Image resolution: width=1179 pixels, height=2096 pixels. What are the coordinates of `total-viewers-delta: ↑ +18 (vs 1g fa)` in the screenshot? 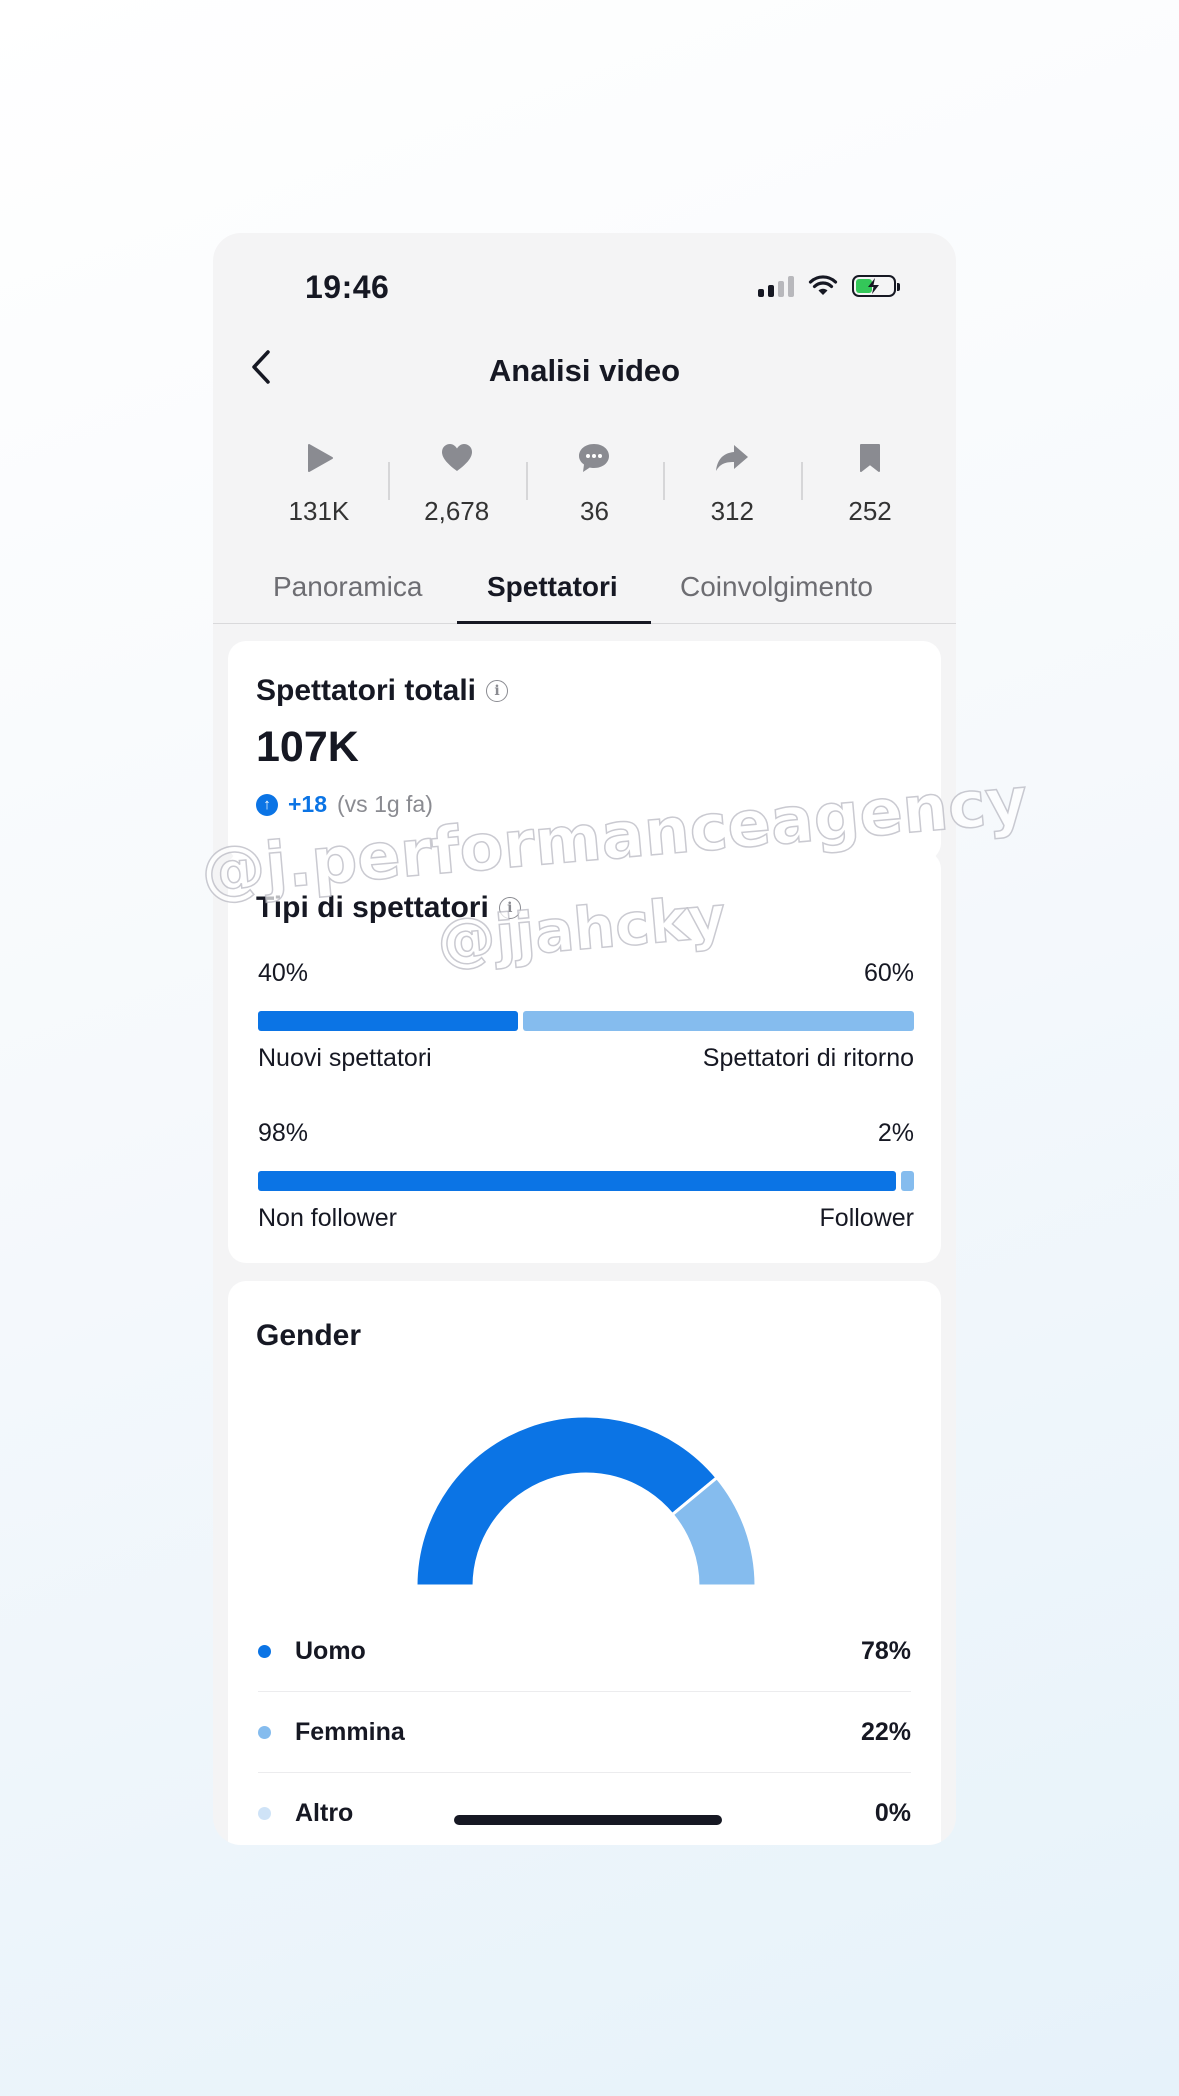 It's located at (344, 804).